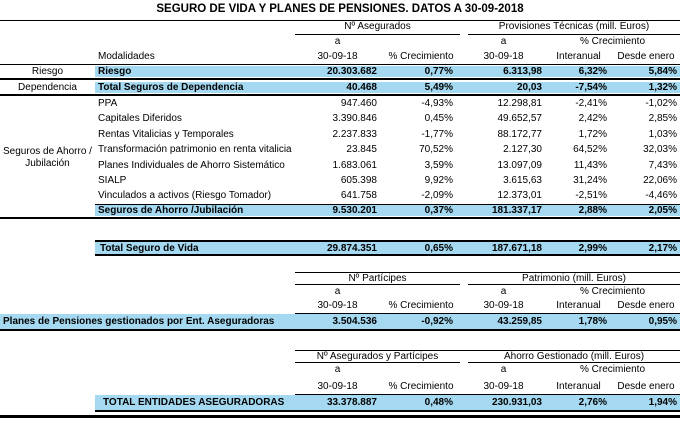 Image resolution: width=680 pixels, height=421 pixels. Describe the element at coordinates (195, 72) in the screenshot. I see `row-label: Riesgo` at that location.